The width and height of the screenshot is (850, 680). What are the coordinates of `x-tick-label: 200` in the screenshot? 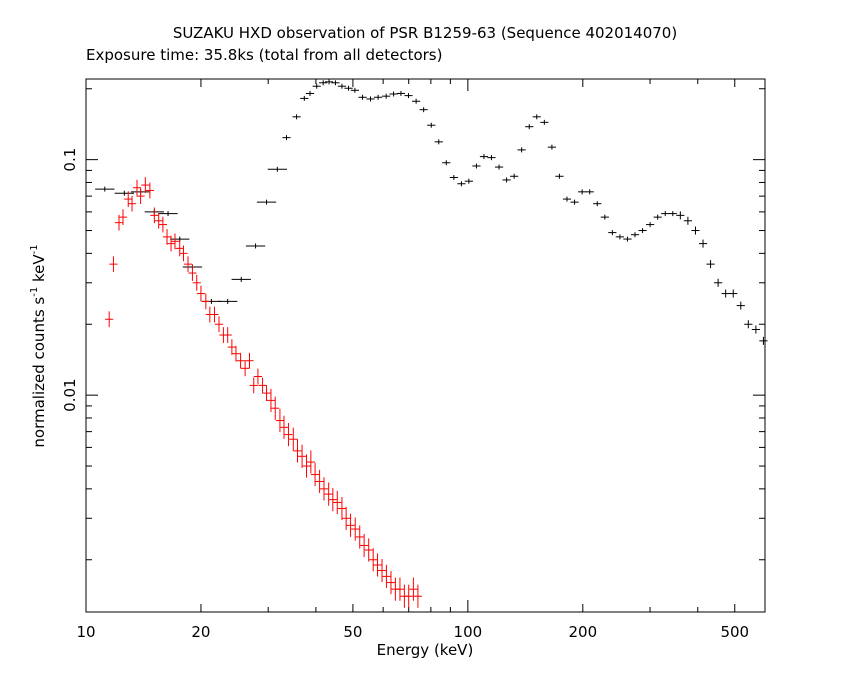 It's located at (582, 632).